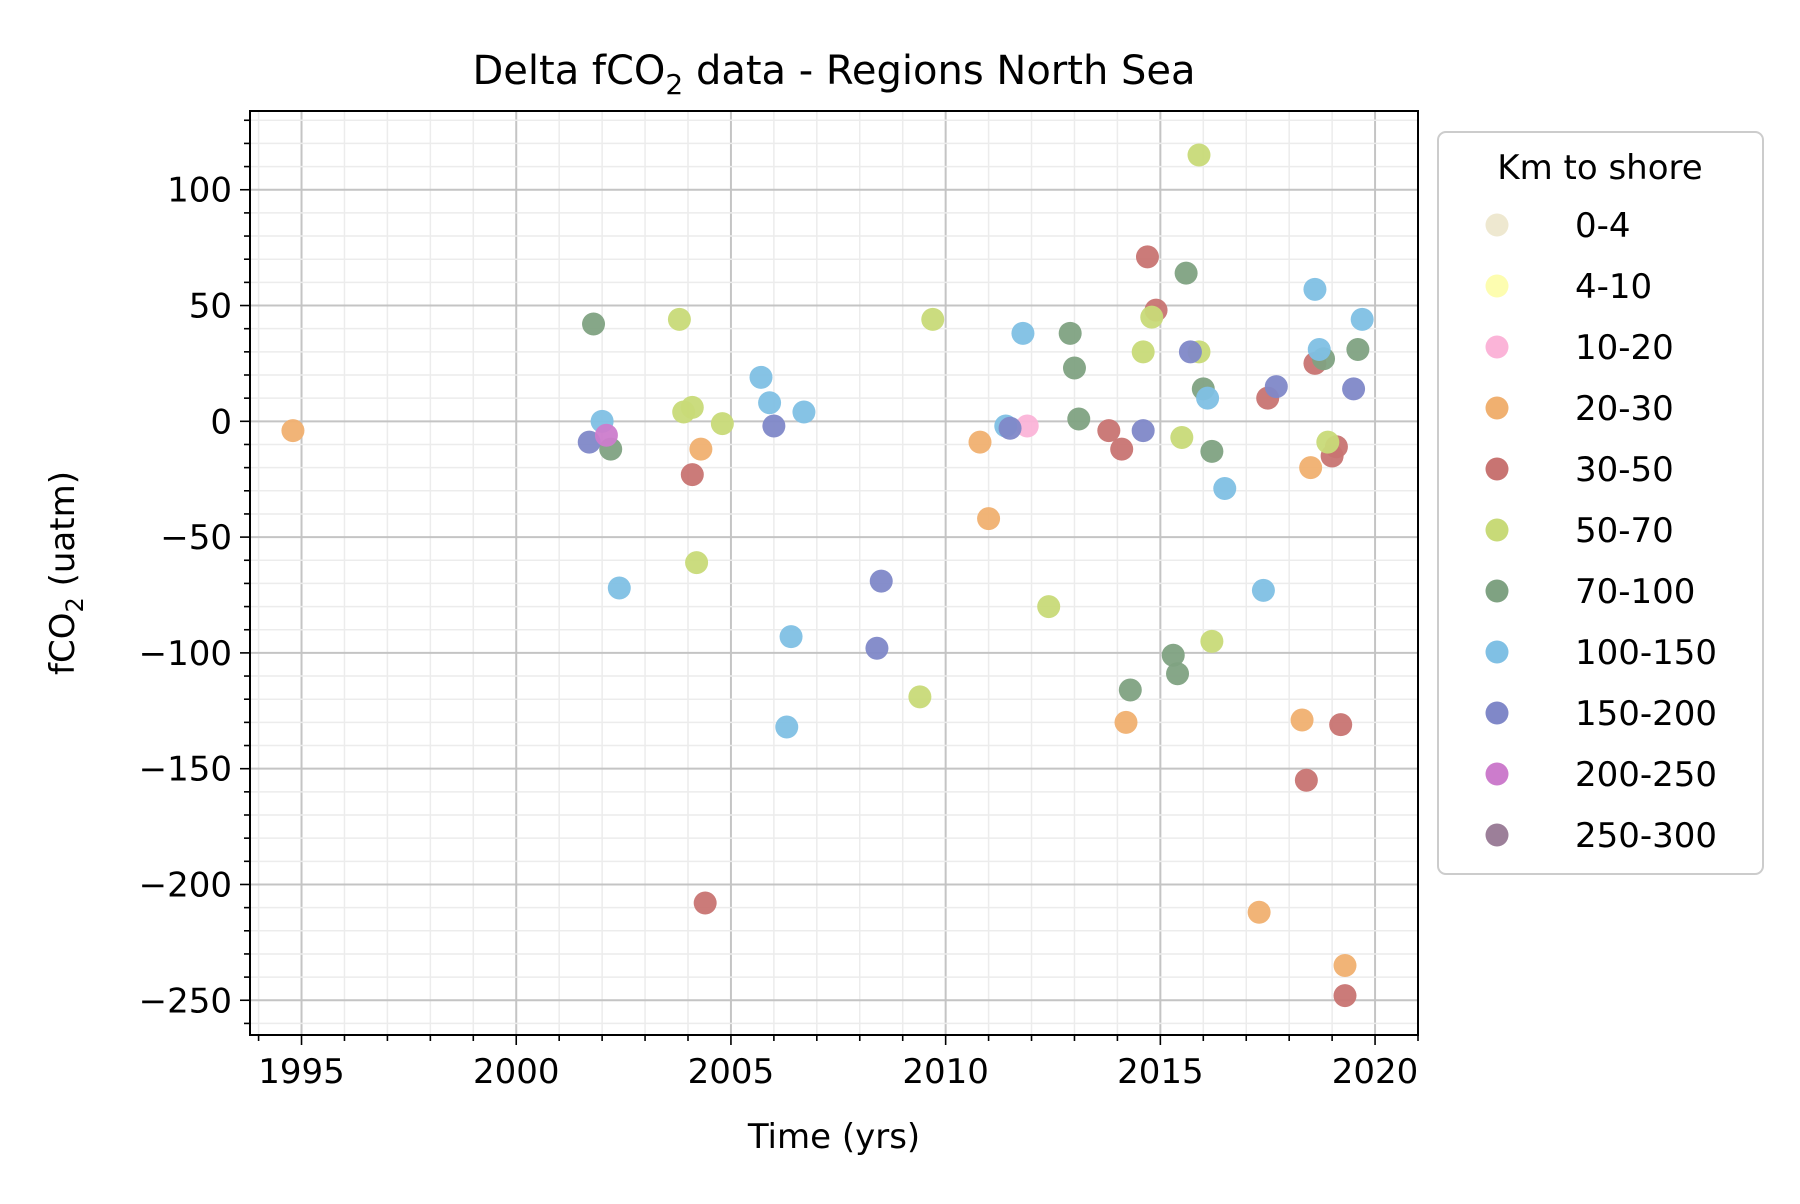  I want to click on legend-label: 0-4, so click(1603, 226).